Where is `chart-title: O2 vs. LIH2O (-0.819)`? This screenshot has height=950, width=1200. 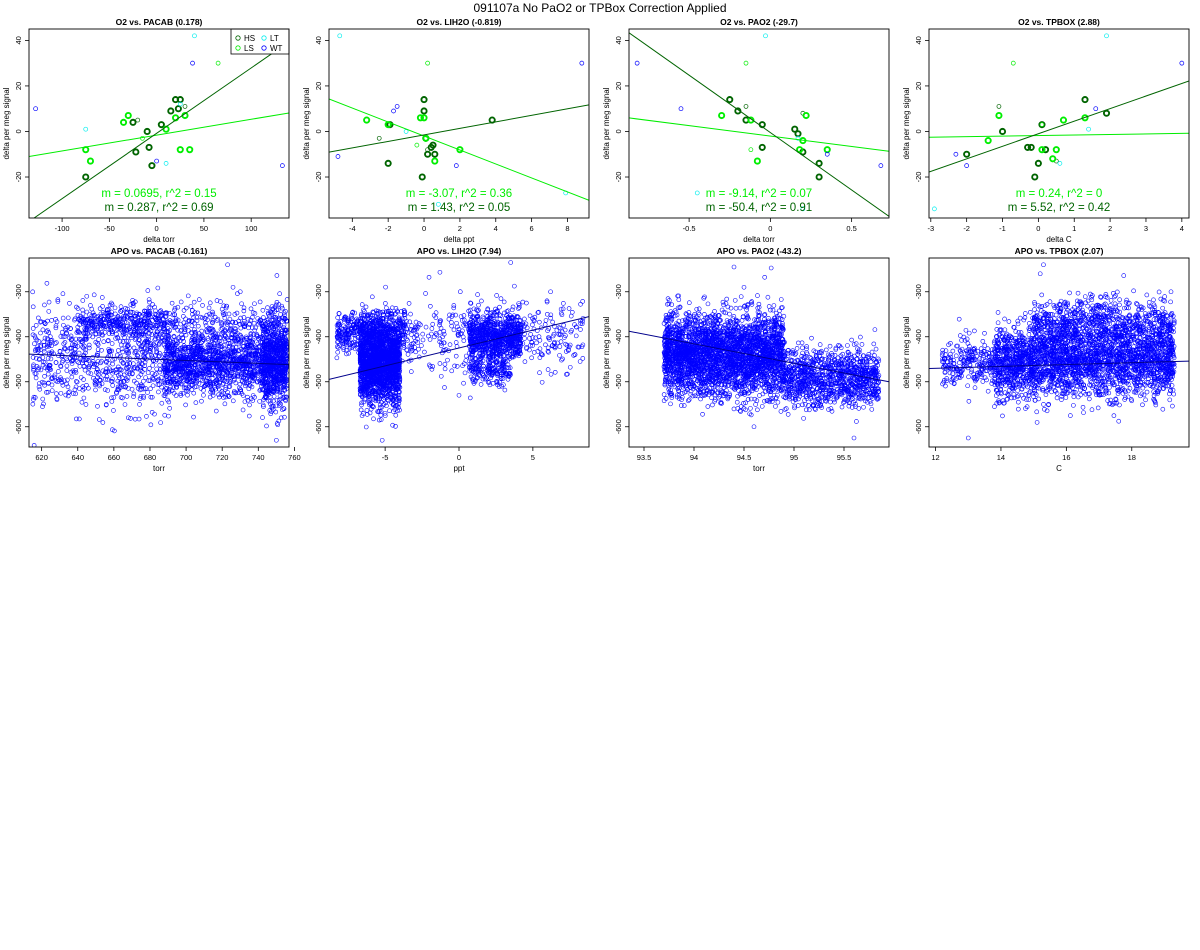
chart-title: O2 vs. LIH2O (-0.819) is located at coordinates (458, 22).